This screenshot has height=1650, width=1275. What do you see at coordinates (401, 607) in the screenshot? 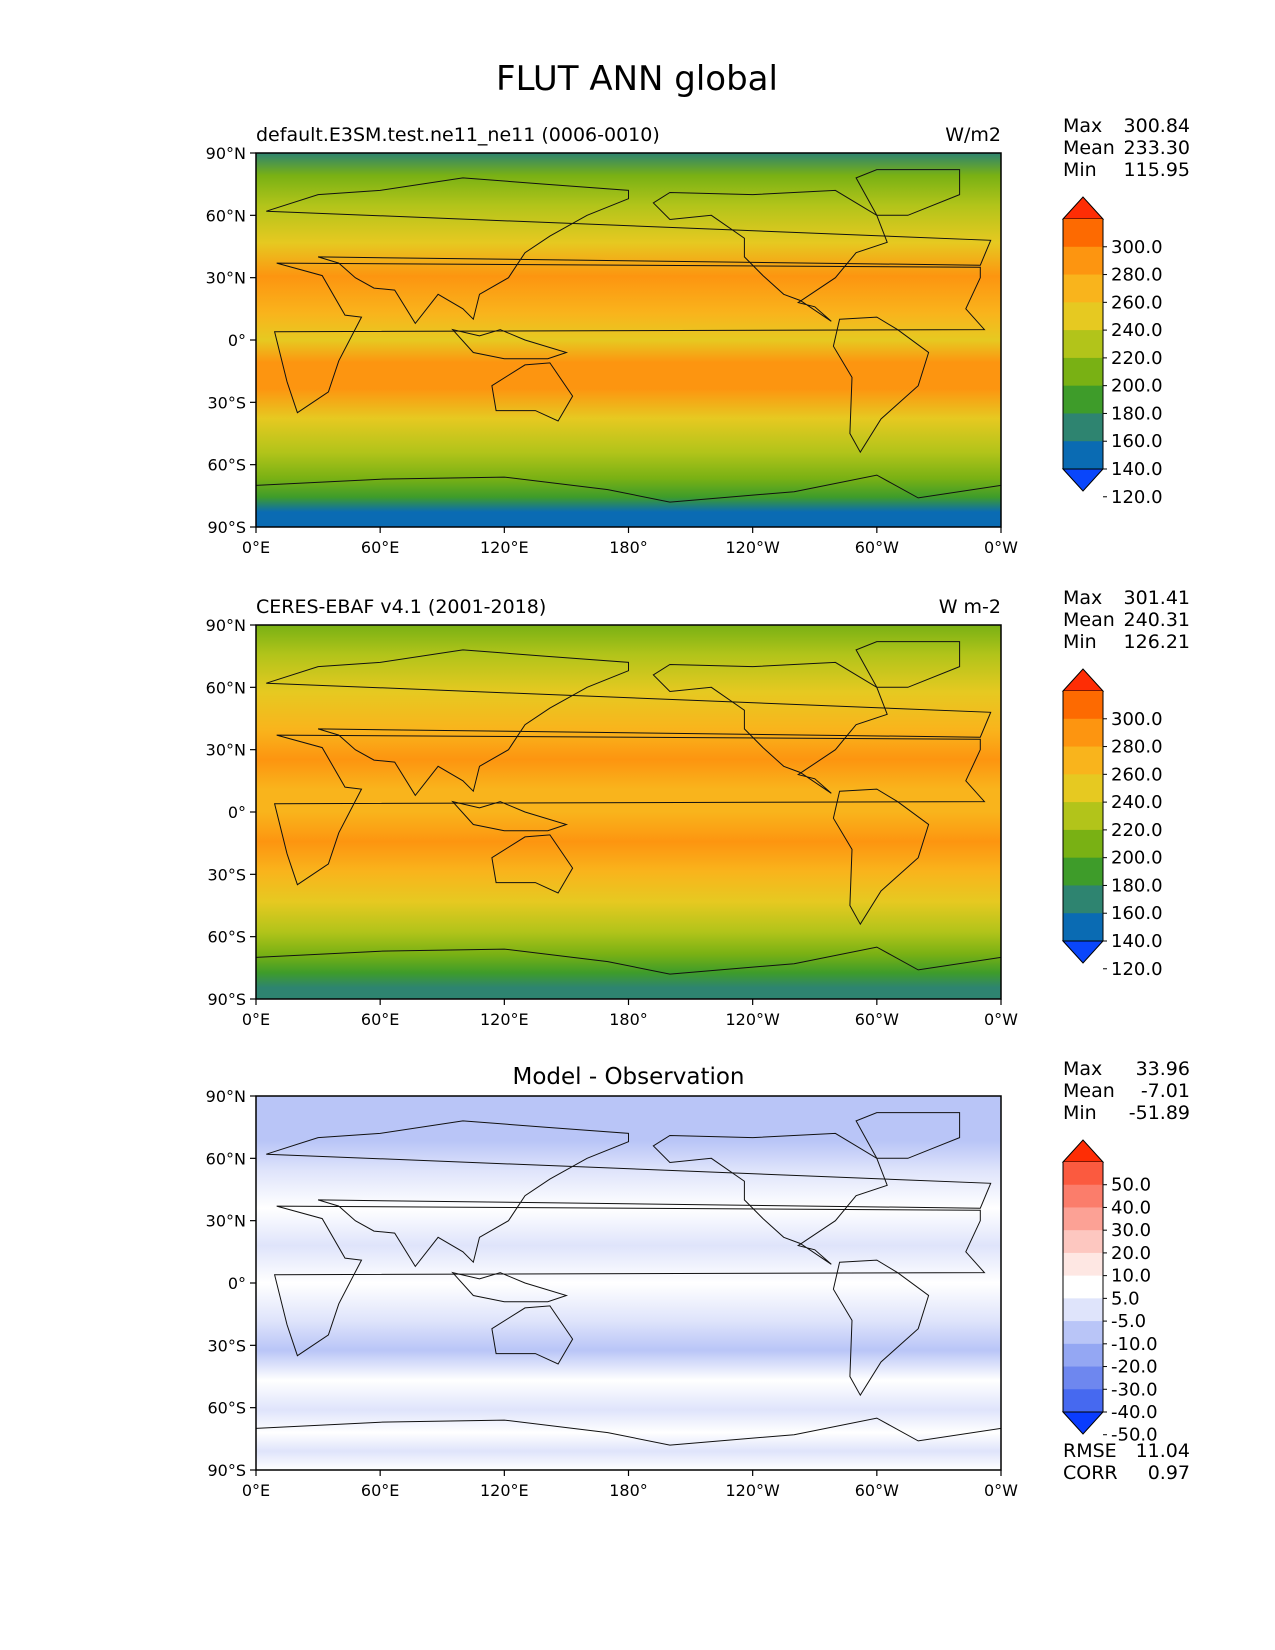
I see `panel-title: CERES-EBAF v4.1 (2001-2018)` at bounding box center [401, 607].